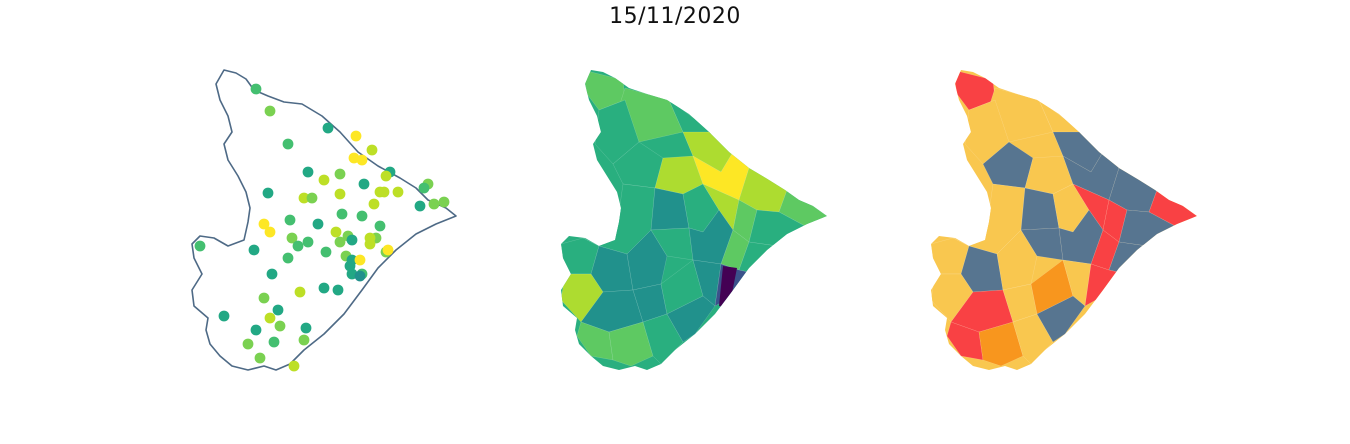 The width and height of the screenshot is (1350, 444). Describe the element at coordinates (675, 16) in the screenshot. I see `page-title: 15/11/2020` at that location.